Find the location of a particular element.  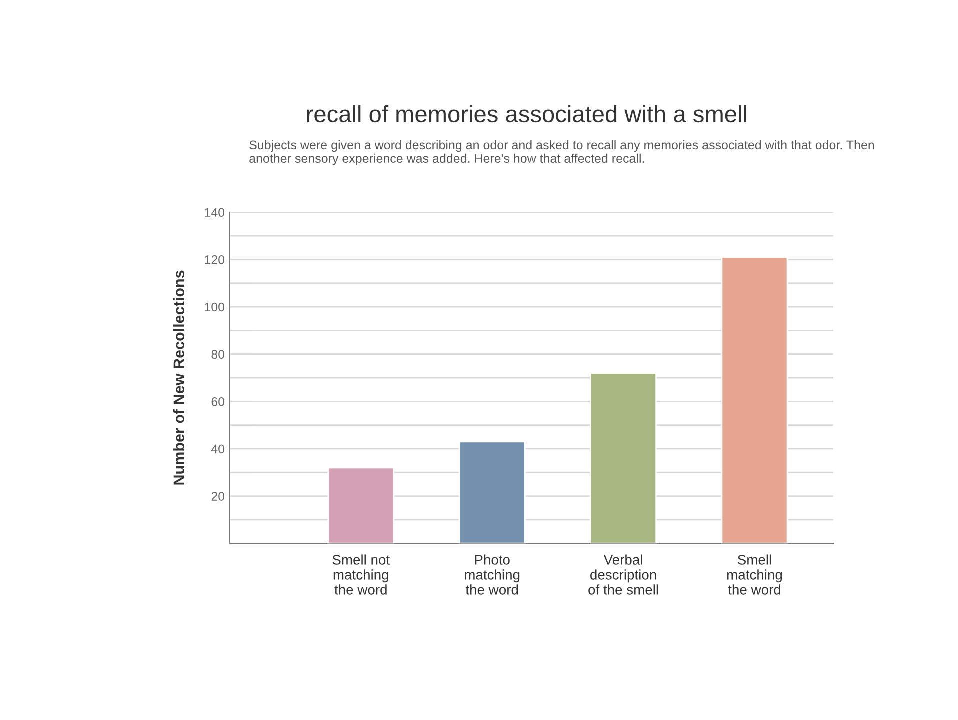

x-tick-label: Photo matching the word is located at coordinates (492, 574).